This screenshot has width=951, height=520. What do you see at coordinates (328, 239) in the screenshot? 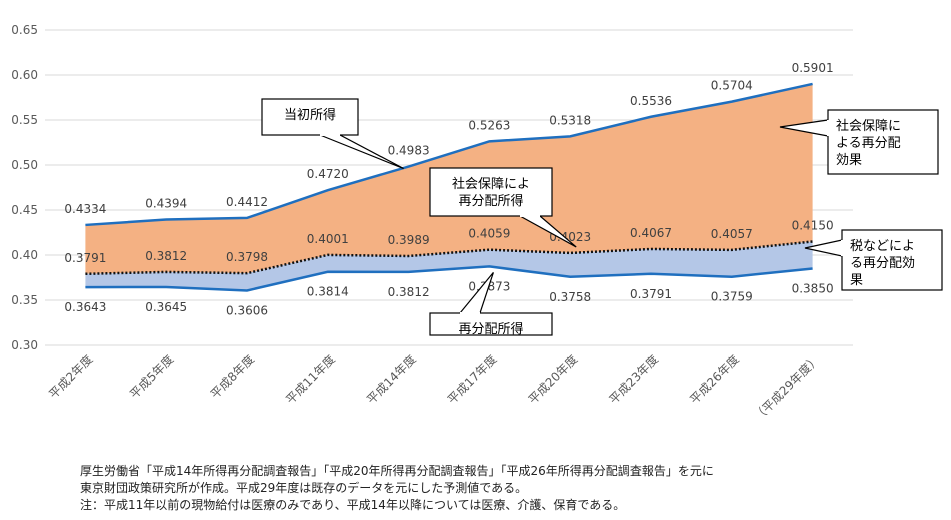
I see `after-social-security-value-label: 0.4001` at bounding box center [328, 239].